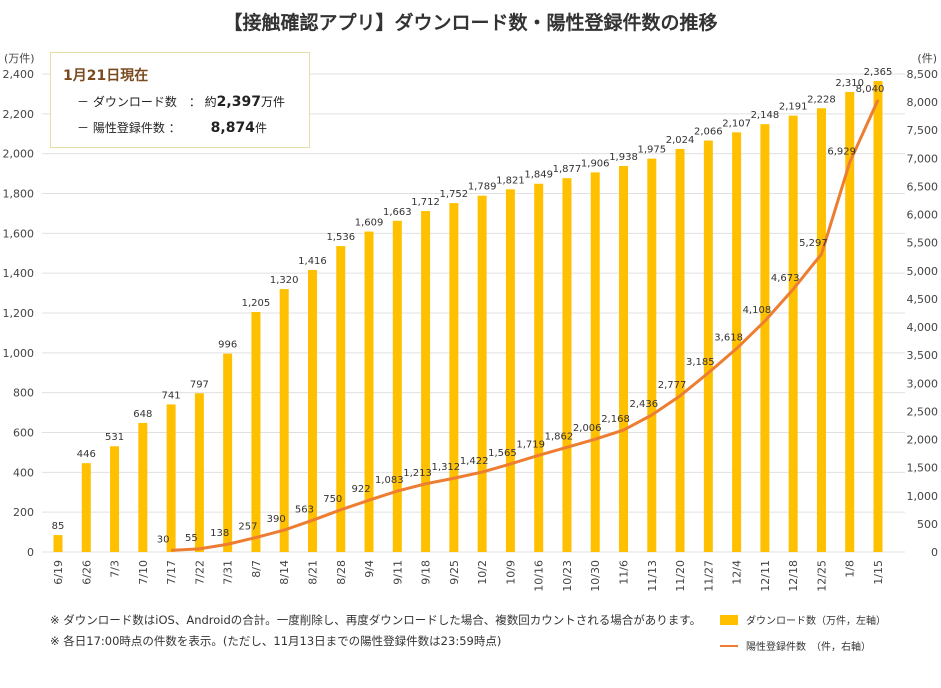 Image resolution: width=941 pixels, height=688 pixels. I want to click on x-tick-label: 12/11, so click(765, 576).